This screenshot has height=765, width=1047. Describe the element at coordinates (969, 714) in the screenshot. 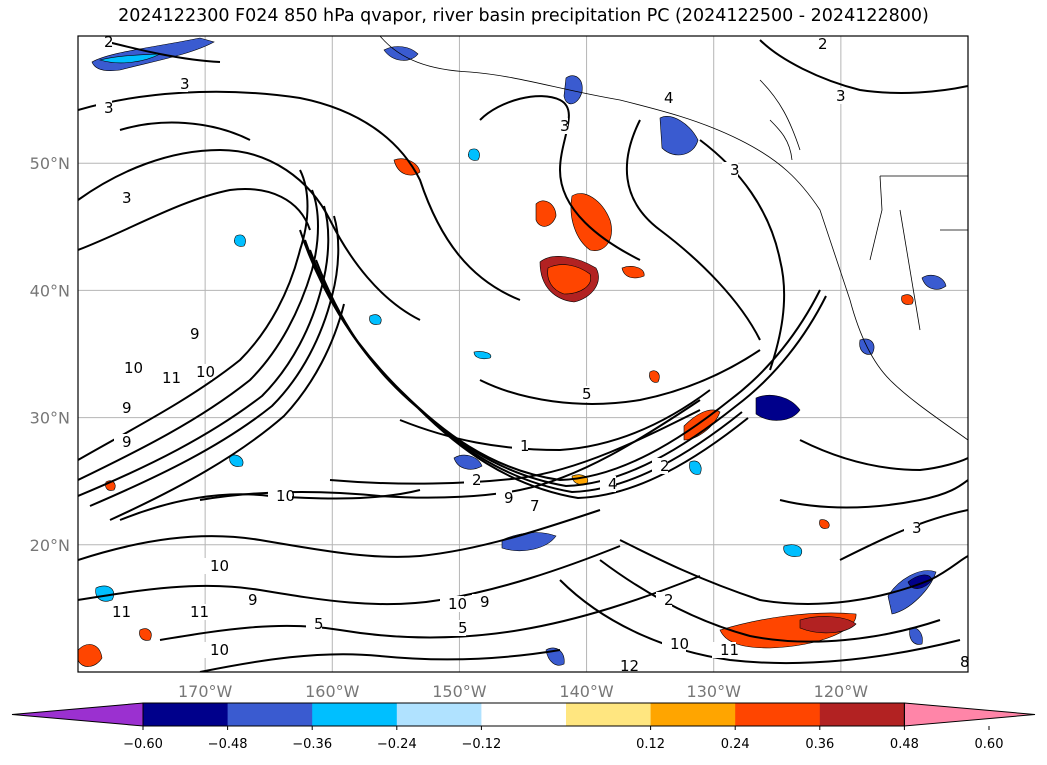

I see `colorbar-extend-high` at that location.